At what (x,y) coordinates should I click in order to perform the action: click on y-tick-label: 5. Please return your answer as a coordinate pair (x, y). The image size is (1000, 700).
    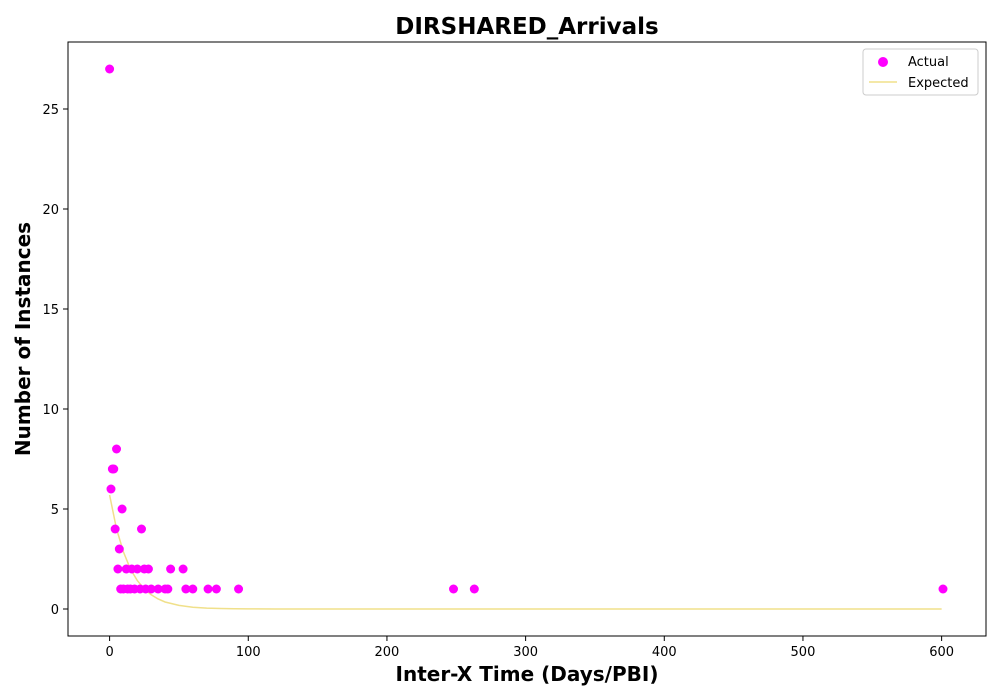
    Looking at the image, I should click on (55, 510).